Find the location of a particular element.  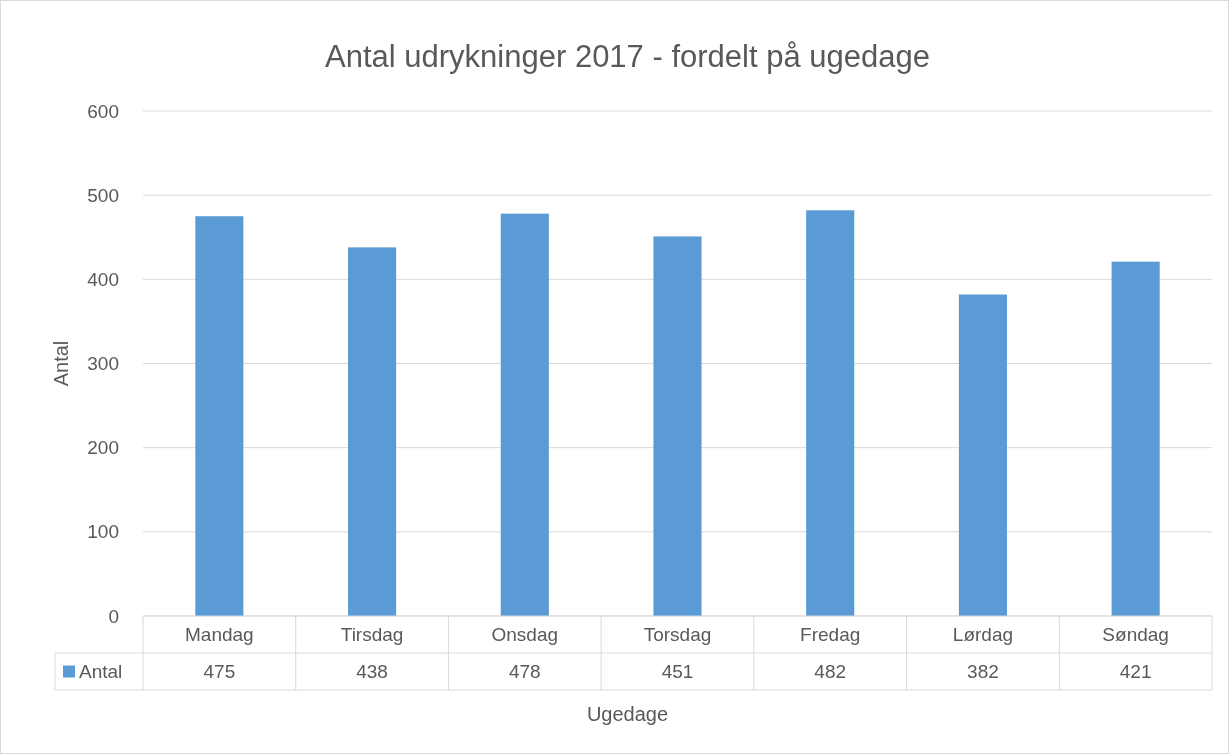

y-tick-label: 200 is located at coordinates (103, 448).